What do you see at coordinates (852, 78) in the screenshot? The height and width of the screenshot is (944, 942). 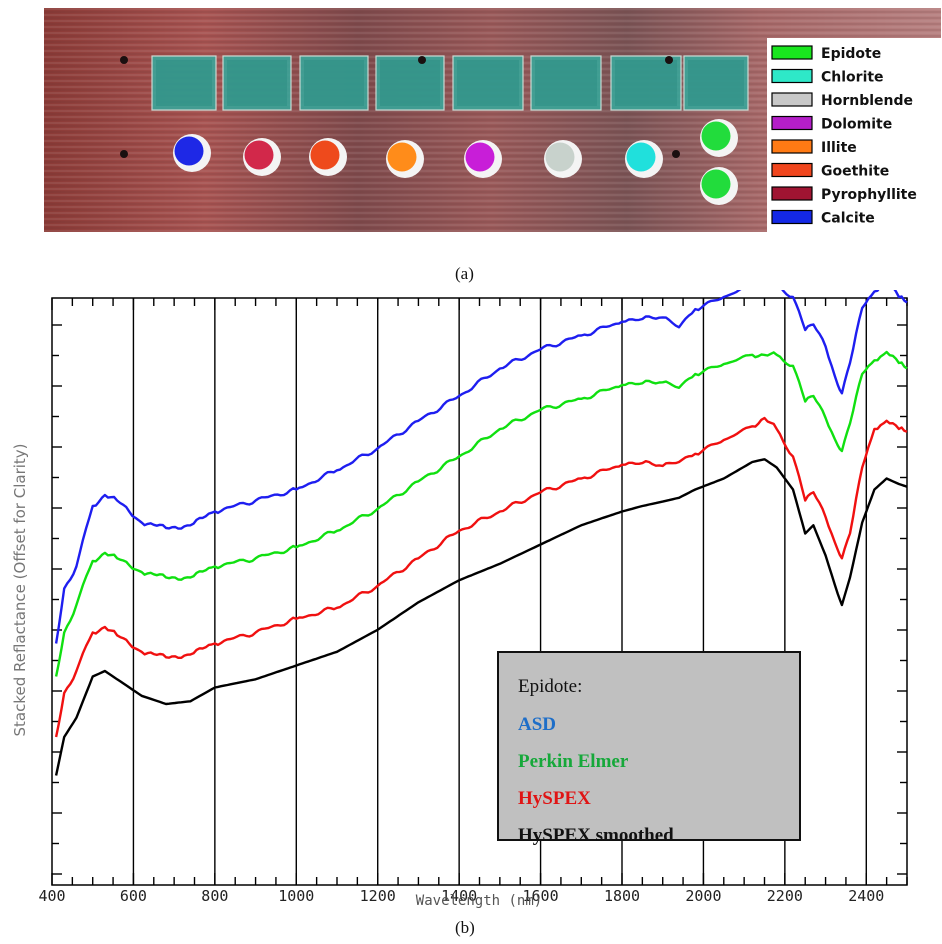 I see `photo-legend-label: Chlorite` at bounding box center [852, 78].